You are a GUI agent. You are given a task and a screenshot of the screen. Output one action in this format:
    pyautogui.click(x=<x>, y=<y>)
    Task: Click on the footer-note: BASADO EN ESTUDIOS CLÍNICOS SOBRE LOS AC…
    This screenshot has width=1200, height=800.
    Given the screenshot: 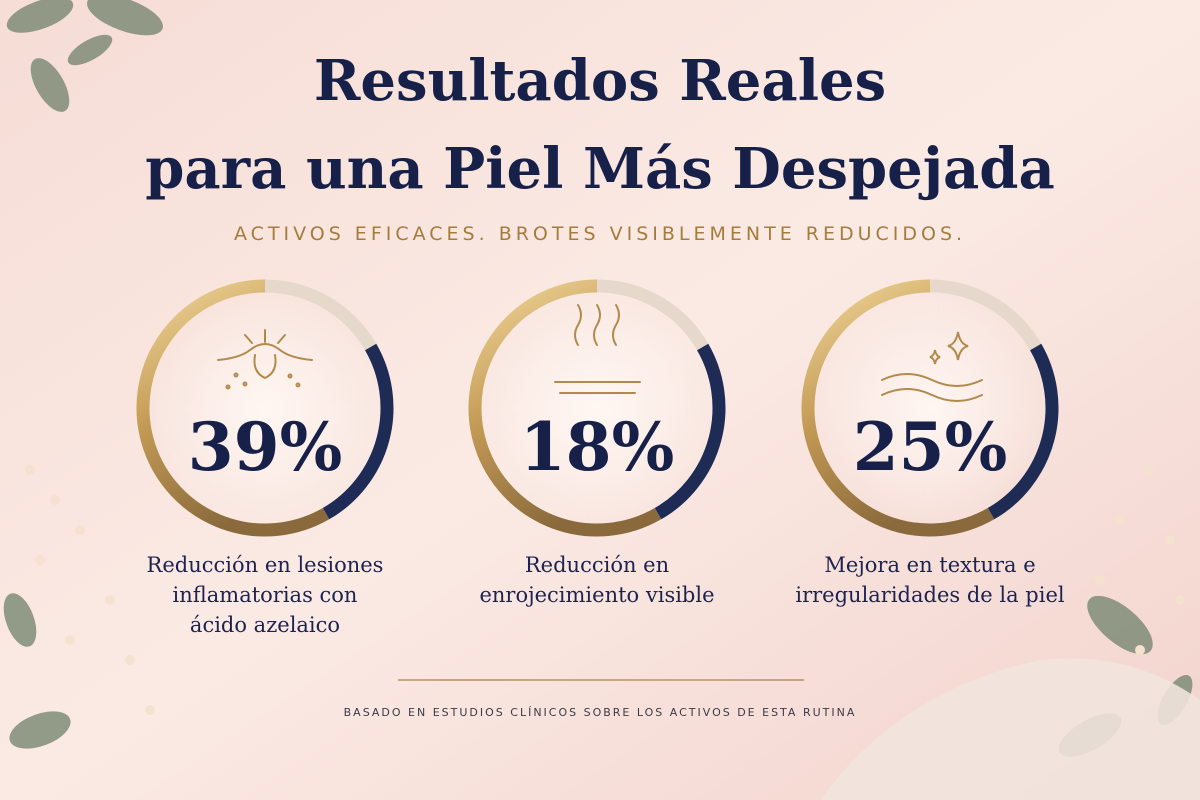 What is the action you would take?
    pyautogui.click(x=600, y=712)
    